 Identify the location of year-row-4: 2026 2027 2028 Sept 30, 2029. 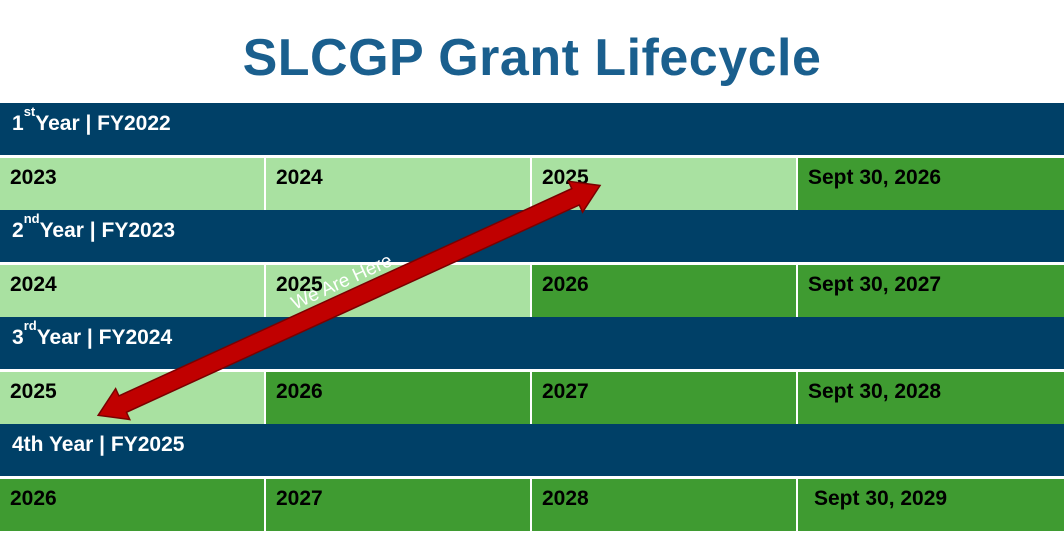
(532, 503).